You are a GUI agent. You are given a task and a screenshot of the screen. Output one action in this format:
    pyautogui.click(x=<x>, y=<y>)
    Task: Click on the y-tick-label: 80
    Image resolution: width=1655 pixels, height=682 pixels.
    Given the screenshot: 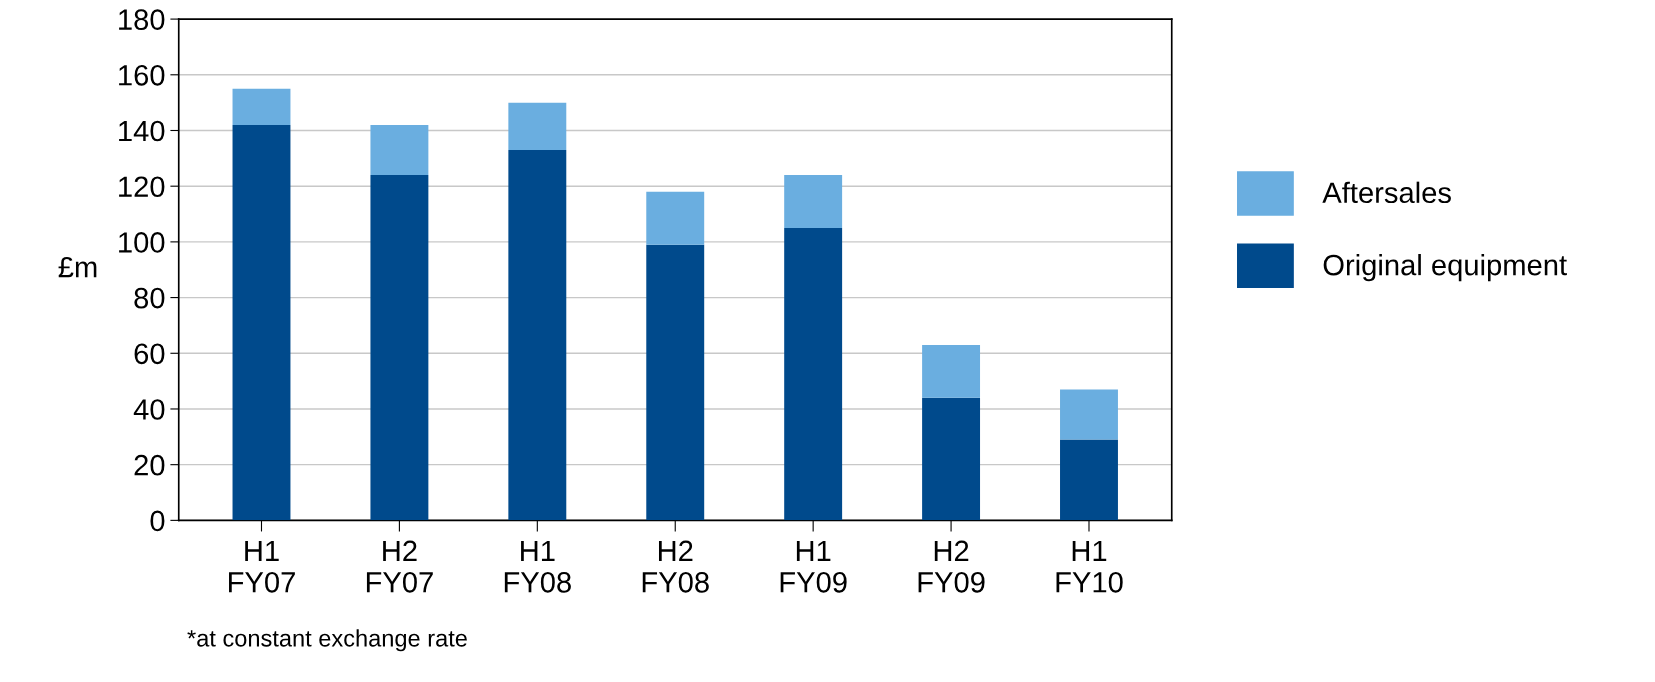 What is the action you would take?
    pyautogui.click(x=149, y=298)
    